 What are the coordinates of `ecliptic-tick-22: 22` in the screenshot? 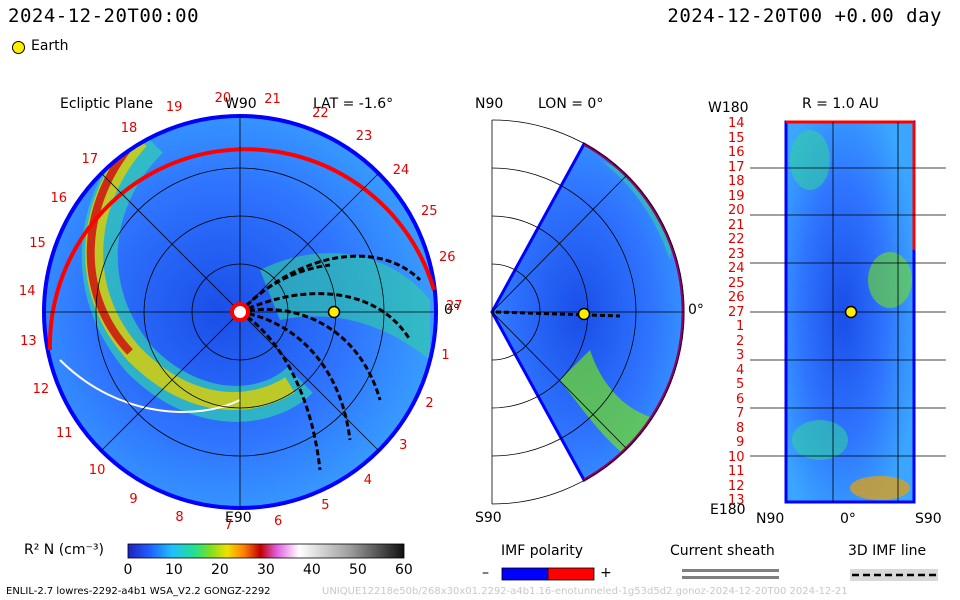 It's located at (320, 113).